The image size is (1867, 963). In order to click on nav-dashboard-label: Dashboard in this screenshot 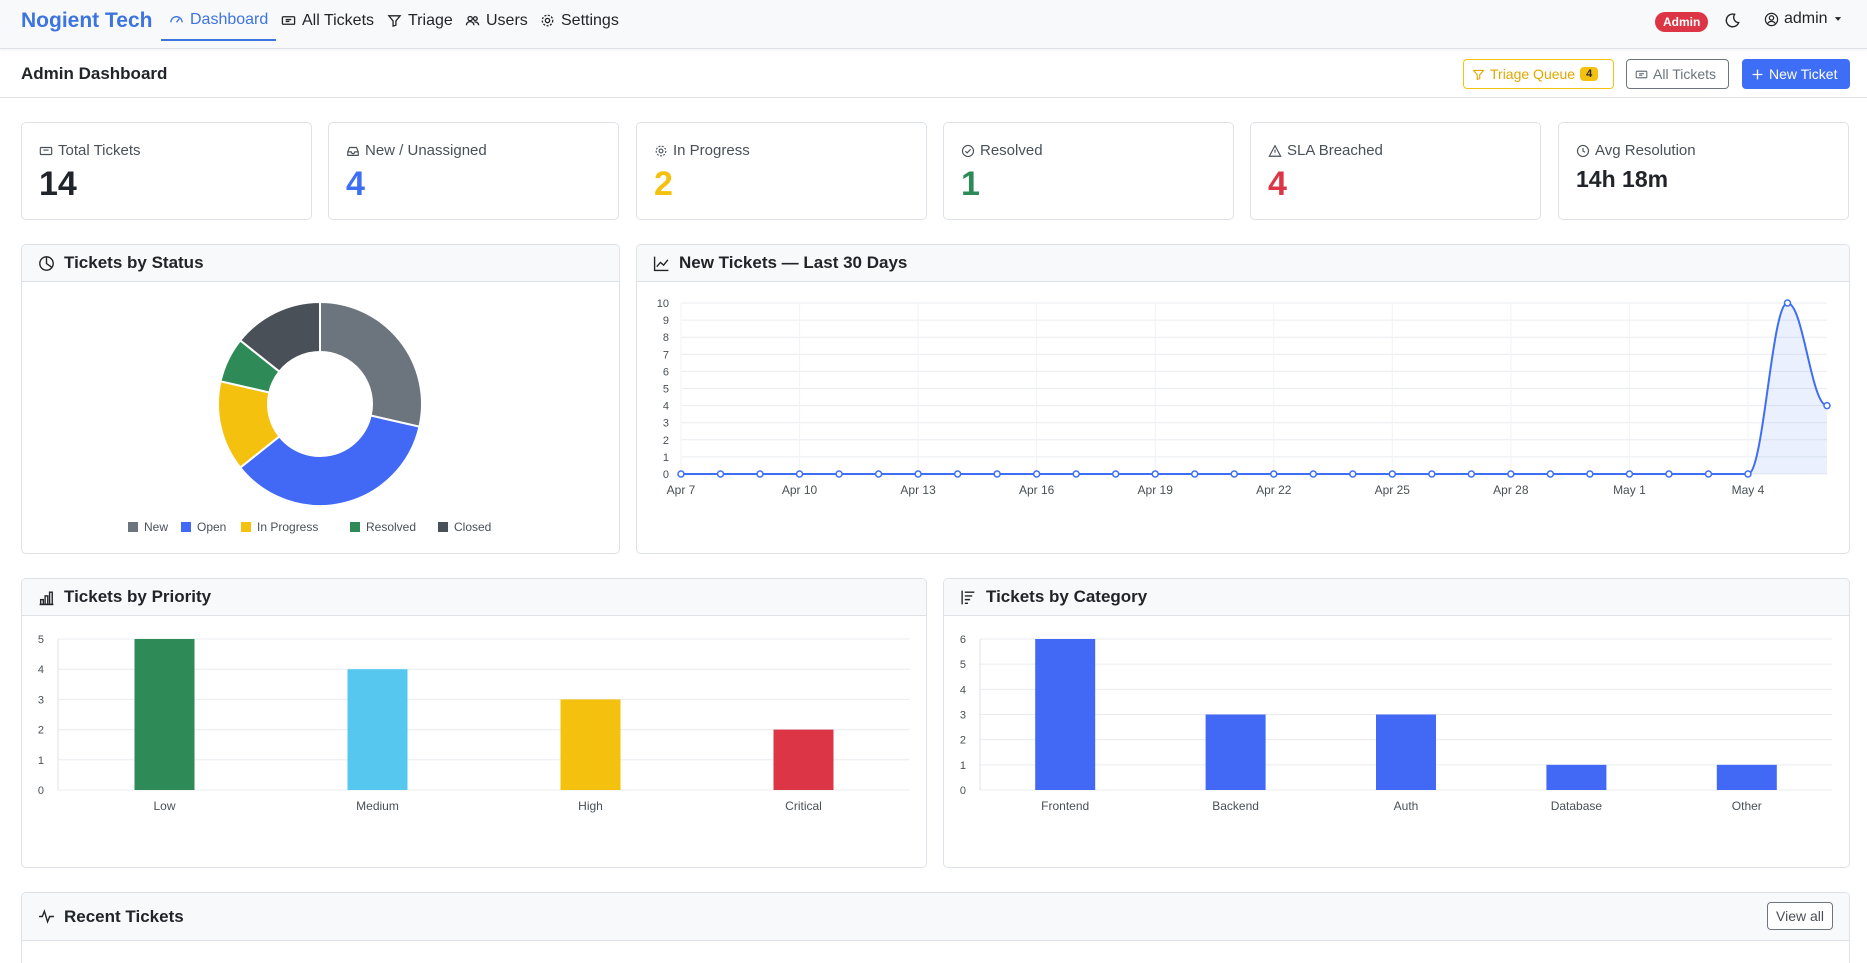, I will do `click(229, 19)`.